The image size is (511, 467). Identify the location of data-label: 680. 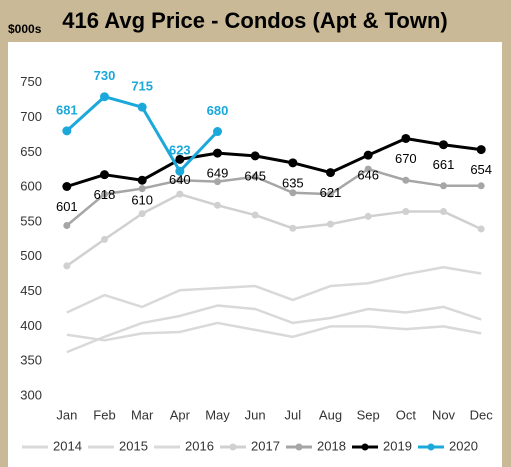
(218, 110).